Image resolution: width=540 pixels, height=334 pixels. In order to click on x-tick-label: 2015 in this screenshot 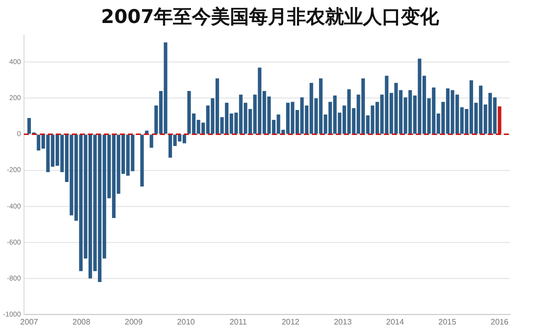, I will do `click(447, 321)`.